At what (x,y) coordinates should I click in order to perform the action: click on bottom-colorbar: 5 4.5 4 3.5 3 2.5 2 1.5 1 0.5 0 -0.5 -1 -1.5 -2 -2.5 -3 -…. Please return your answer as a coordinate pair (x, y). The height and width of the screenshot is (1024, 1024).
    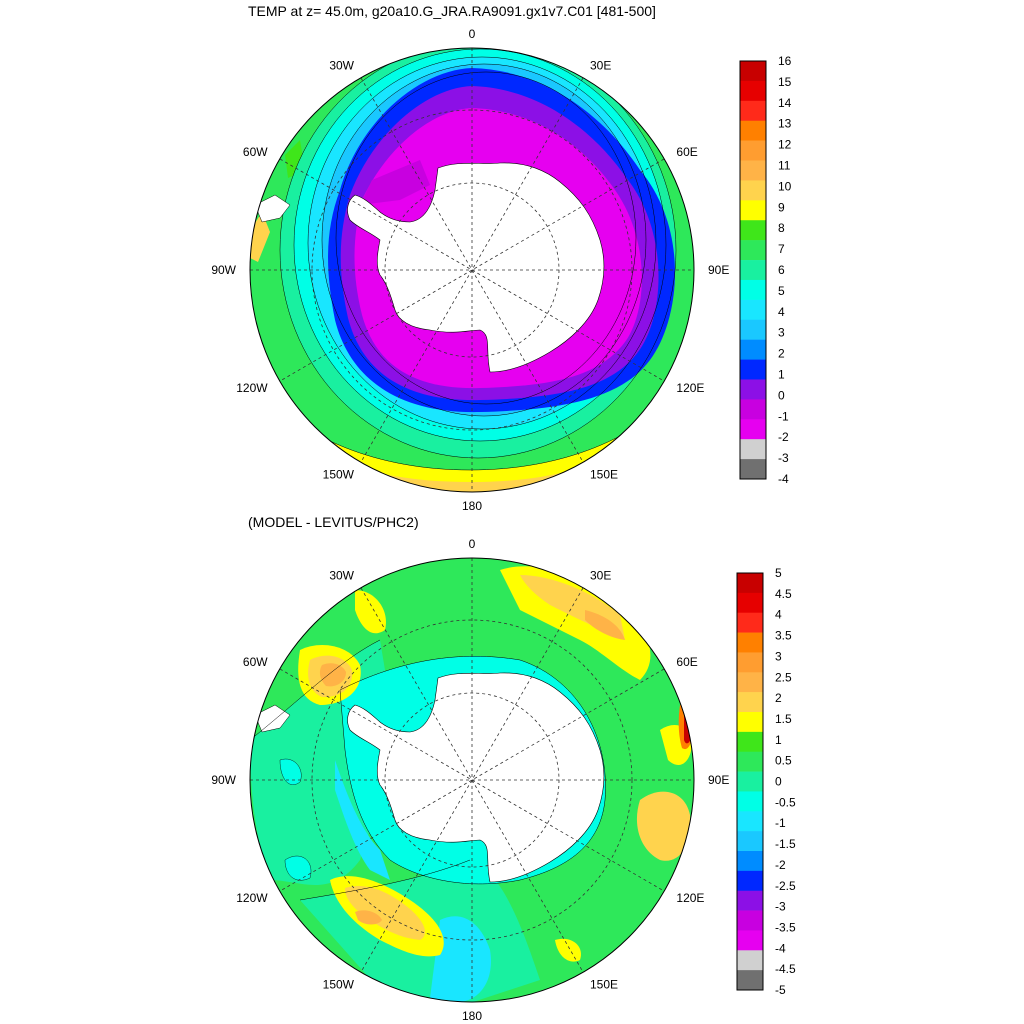
    Looking at the image, I should click on (766, 781).